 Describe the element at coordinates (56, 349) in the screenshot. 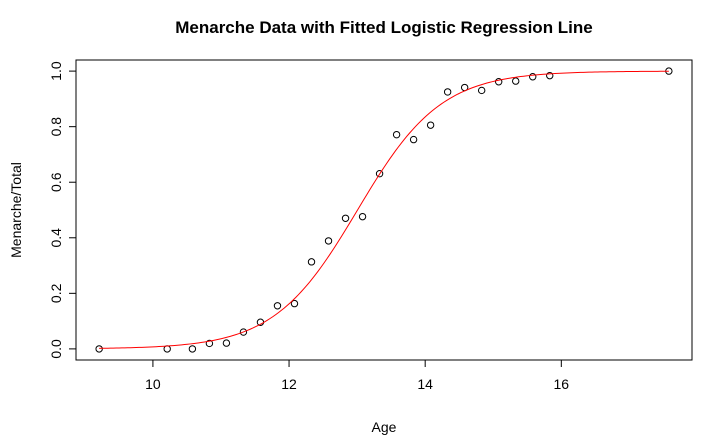

I see `y-tick-label: 0.0` at that location.